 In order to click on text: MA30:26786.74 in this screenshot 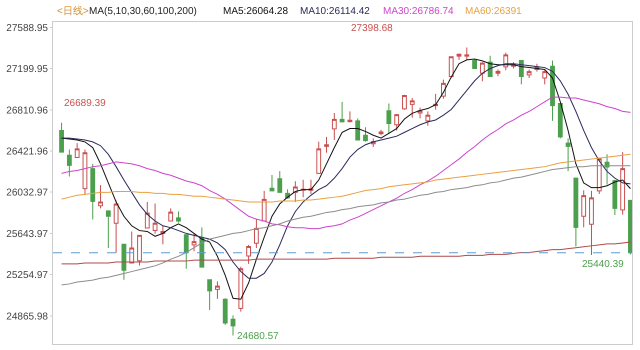, I will do `click(418, 11)`.